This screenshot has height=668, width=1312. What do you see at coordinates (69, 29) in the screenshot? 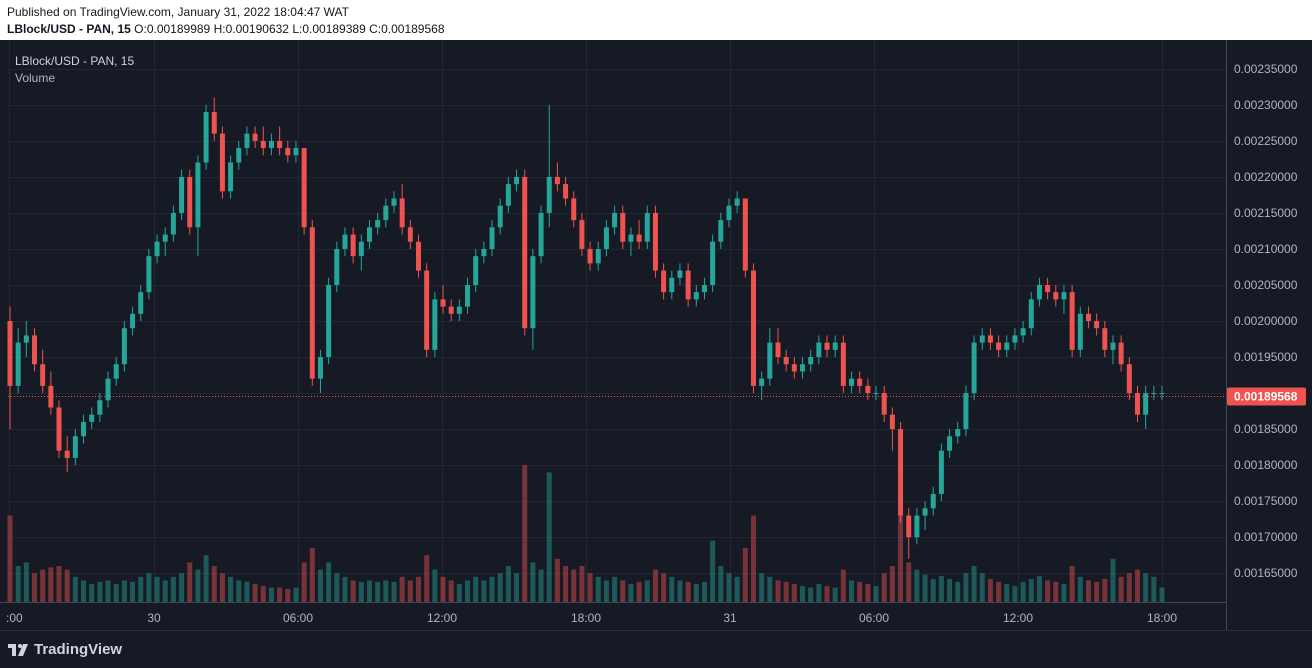
I see `symbol-line: LBlock/USD - PAN, 15` at bounding box center [69, 29].